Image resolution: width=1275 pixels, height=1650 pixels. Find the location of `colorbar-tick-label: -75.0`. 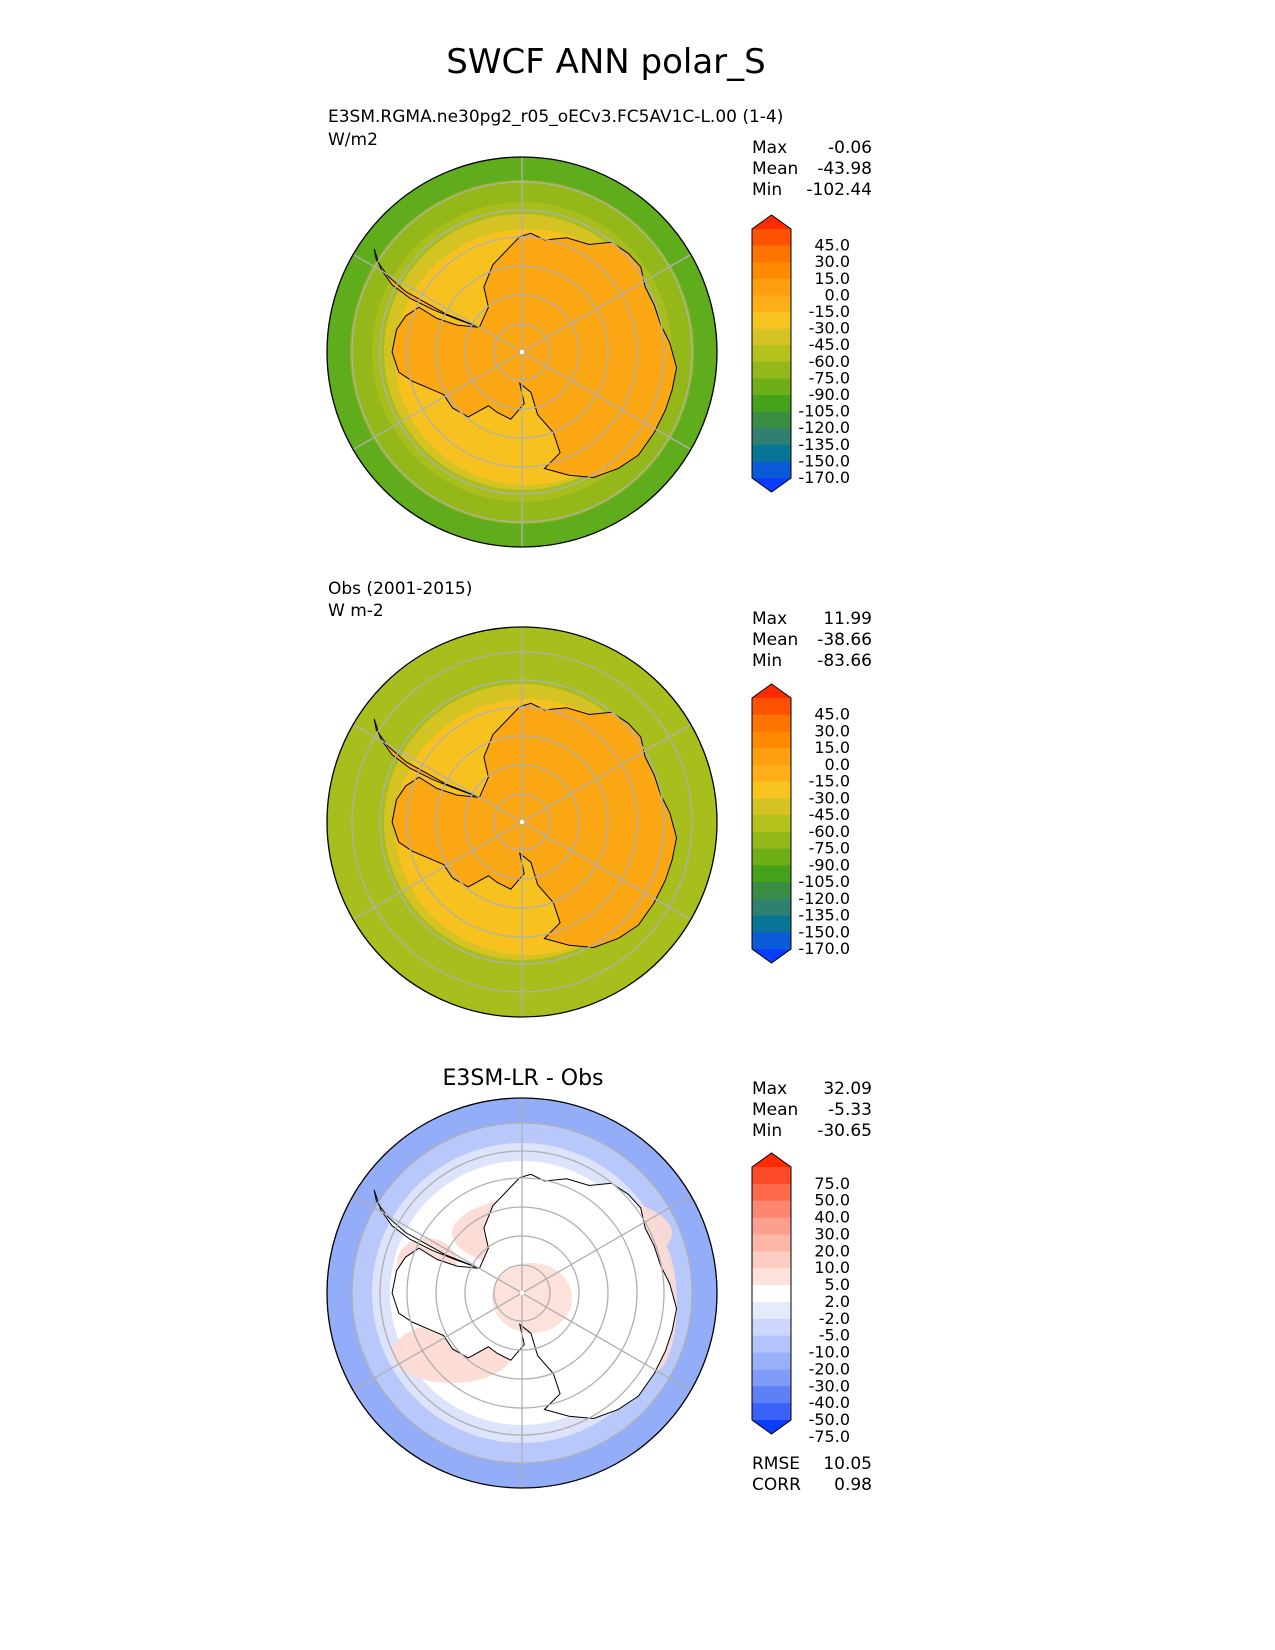

colorbar-tick-label: -75.0 is located at coordinates (829, 848).